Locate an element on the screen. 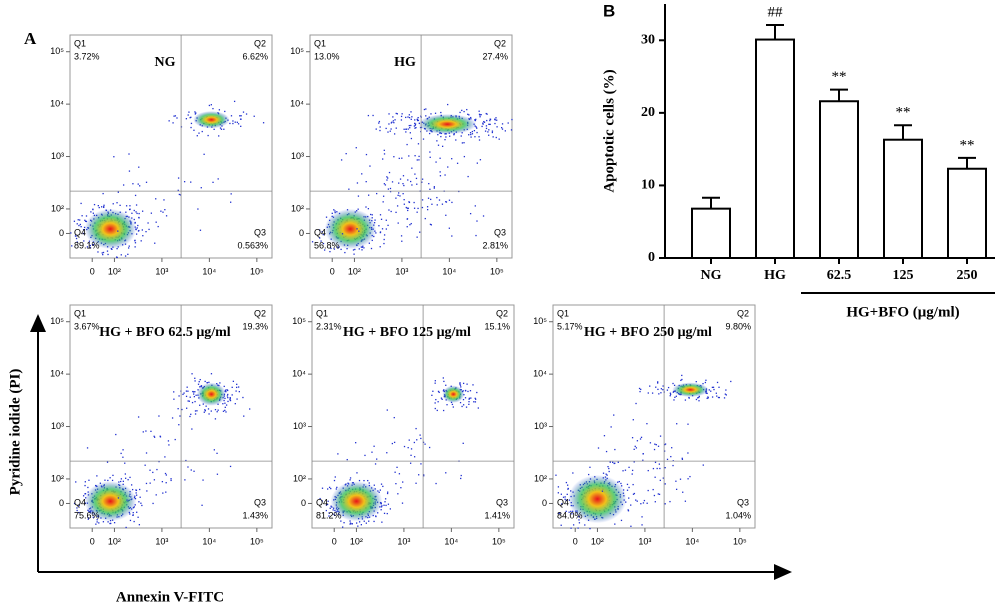 The height and width of the screenshot is (608, 1003). y-tick-label: 10⁴ is located at coordinates (297, 104).